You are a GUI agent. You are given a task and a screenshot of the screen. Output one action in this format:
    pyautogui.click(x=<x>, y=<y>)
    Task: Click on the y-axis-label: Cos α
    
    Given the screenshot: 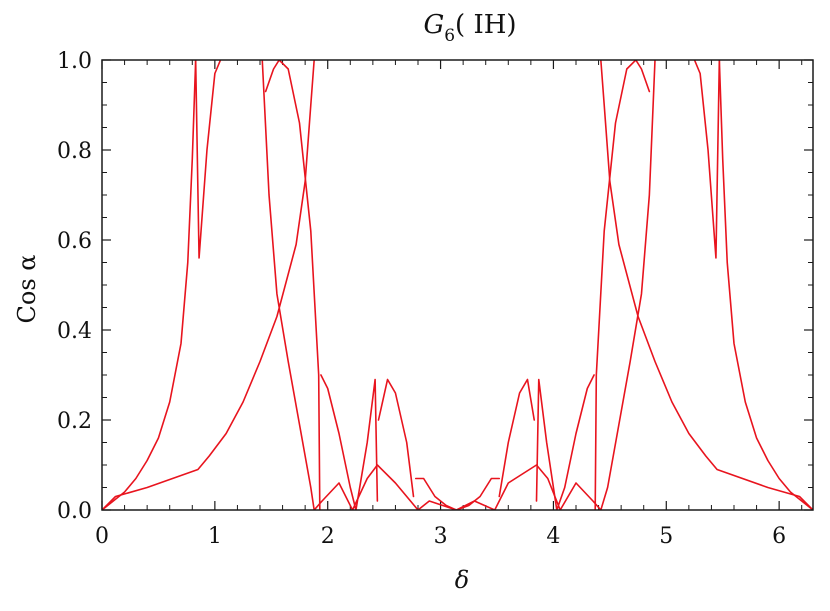 What is the action you would take?
    pyautogui.click(x=27, y=289)
    